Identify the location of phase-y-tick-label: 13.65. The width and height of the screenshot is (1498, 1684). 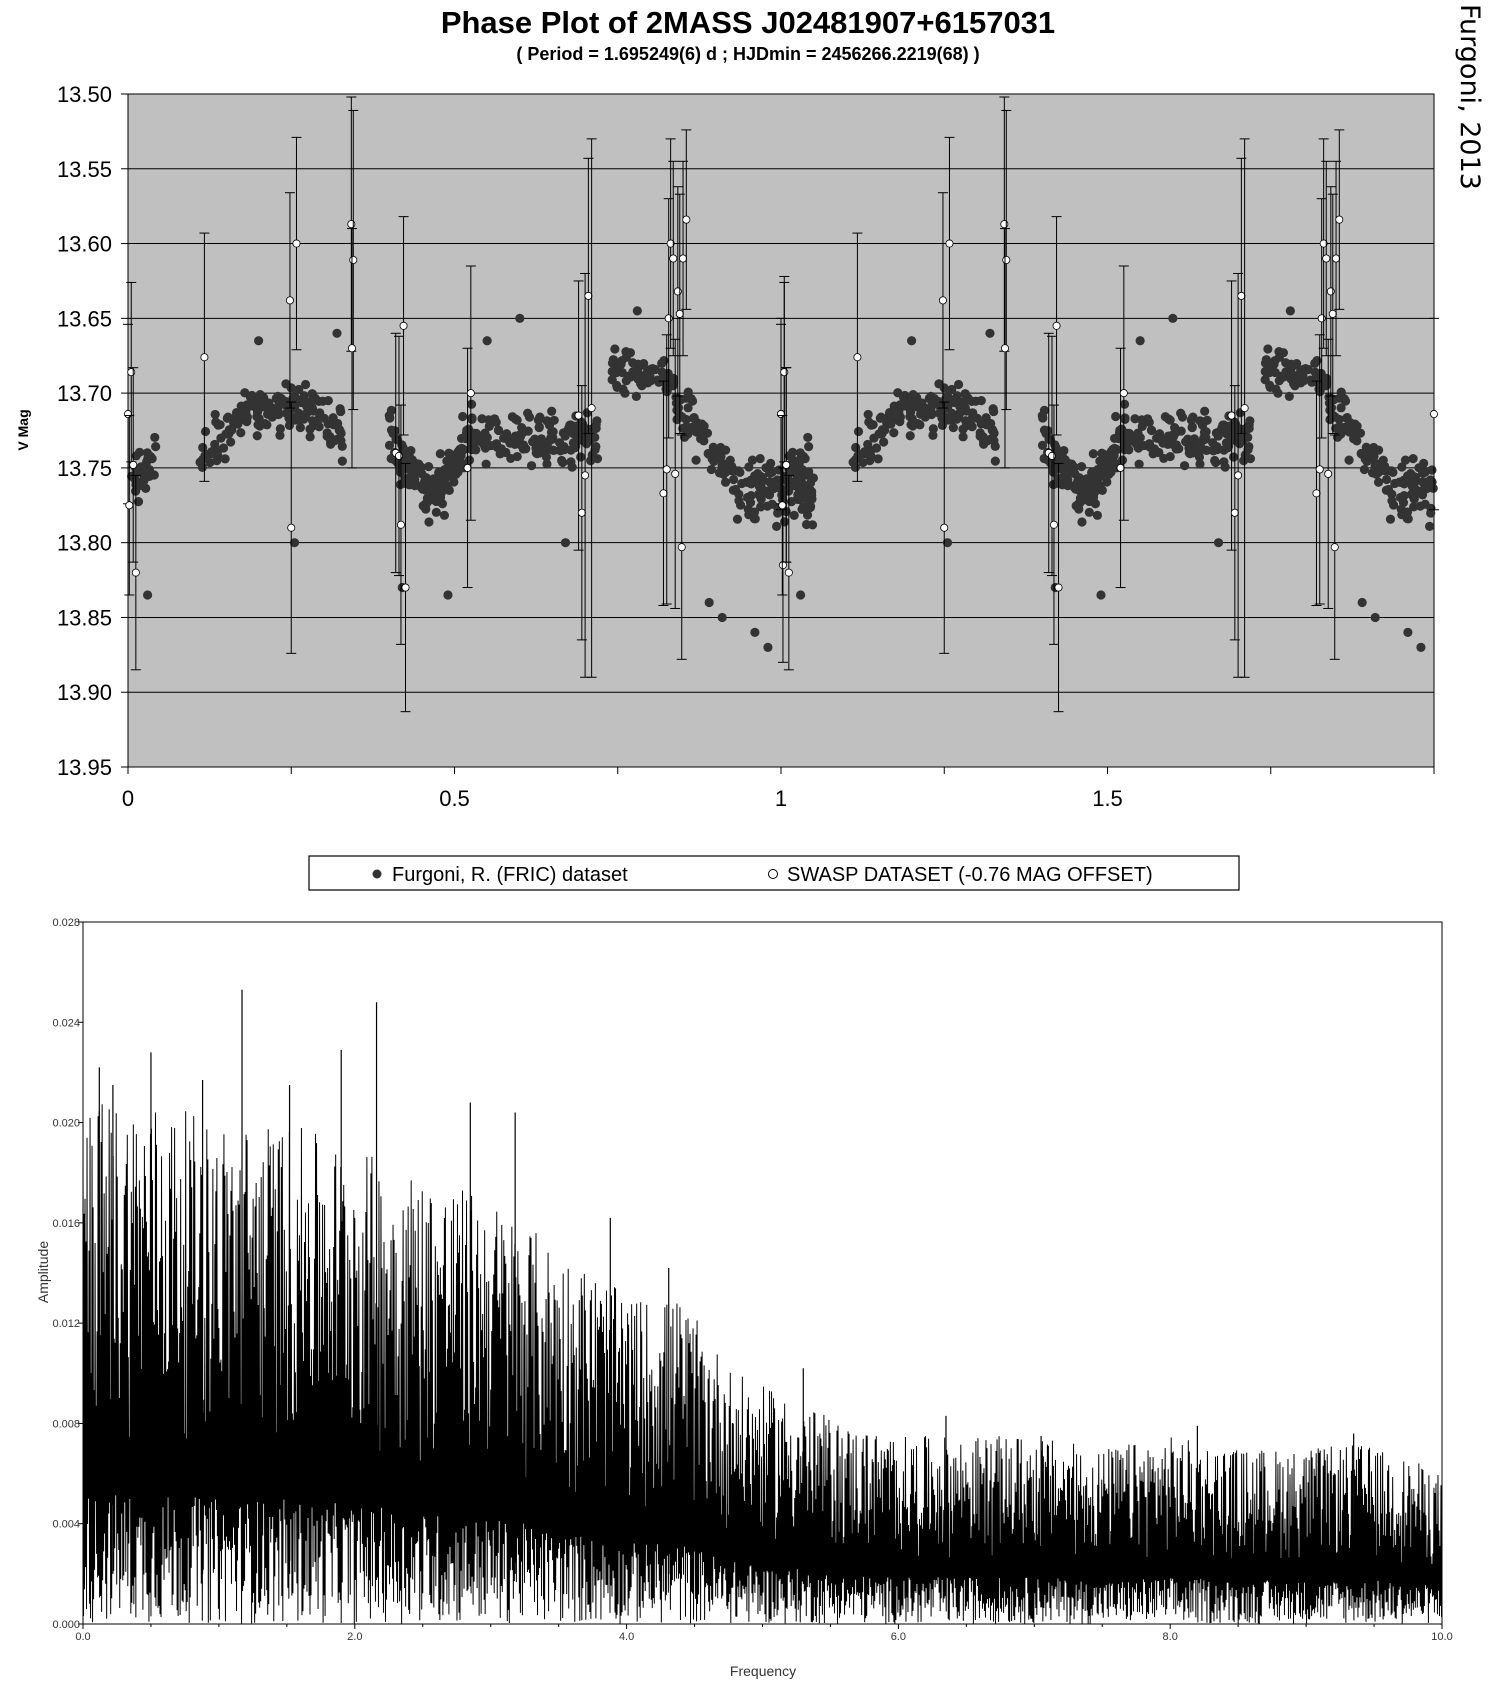
(84, 318).